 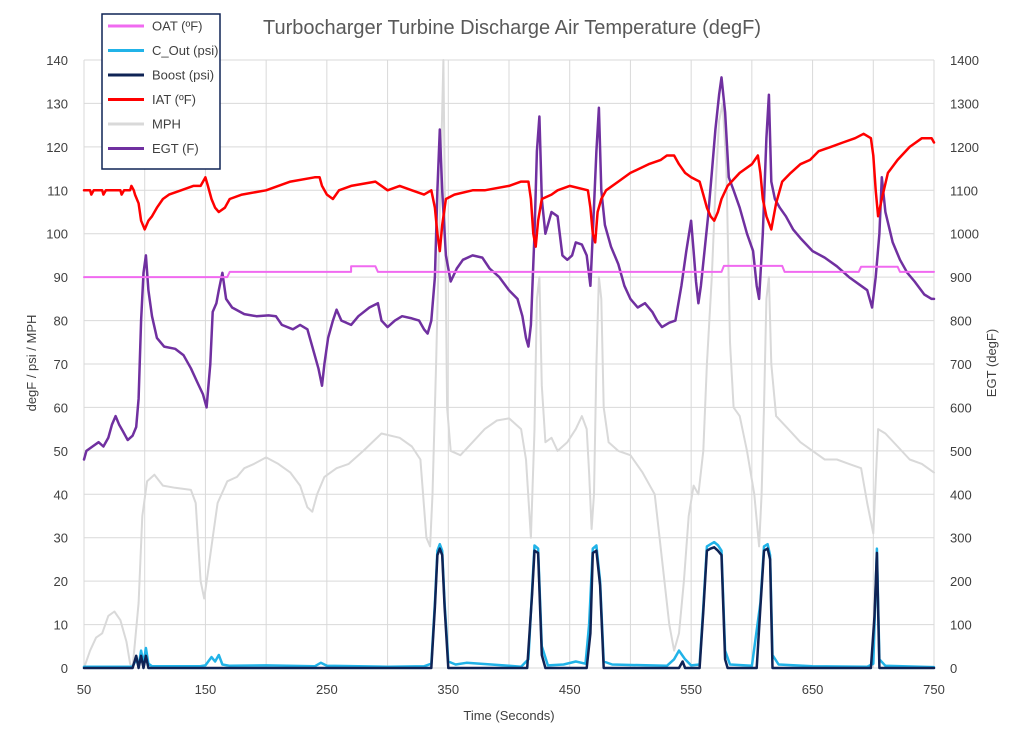 What do you see at coordinates (61, 364) in the screenshot?
I see `y-tick-label: 70` at bounding box center [61, 364].